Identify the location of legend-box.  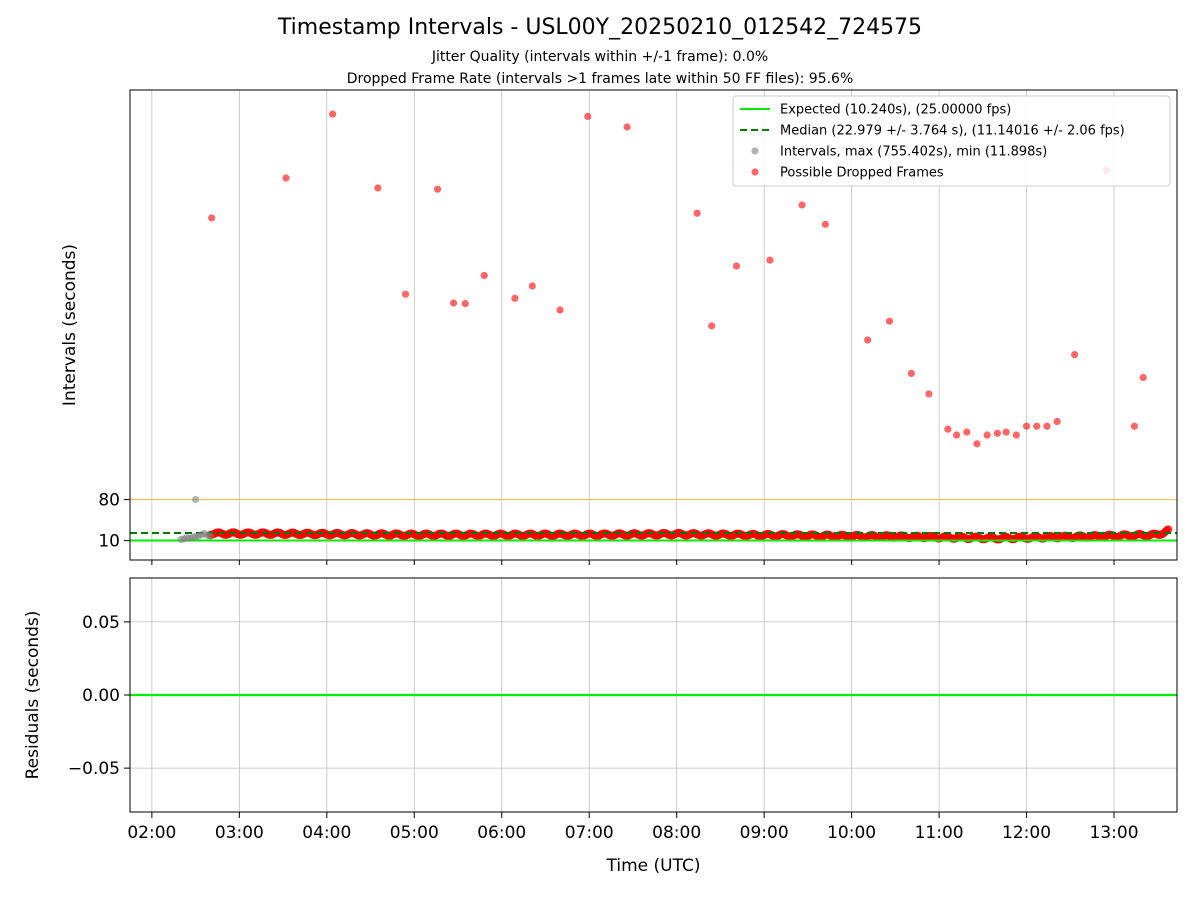
(951, 141).